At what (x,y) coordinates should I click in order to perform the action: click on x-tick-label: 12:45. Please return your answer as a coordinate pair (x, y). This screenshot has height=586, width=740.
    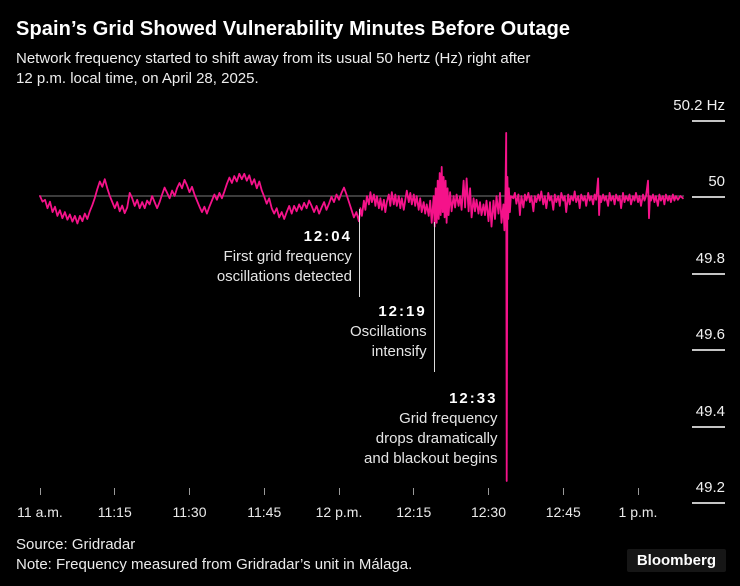
    Looking at the image, I should click on (563, 512).